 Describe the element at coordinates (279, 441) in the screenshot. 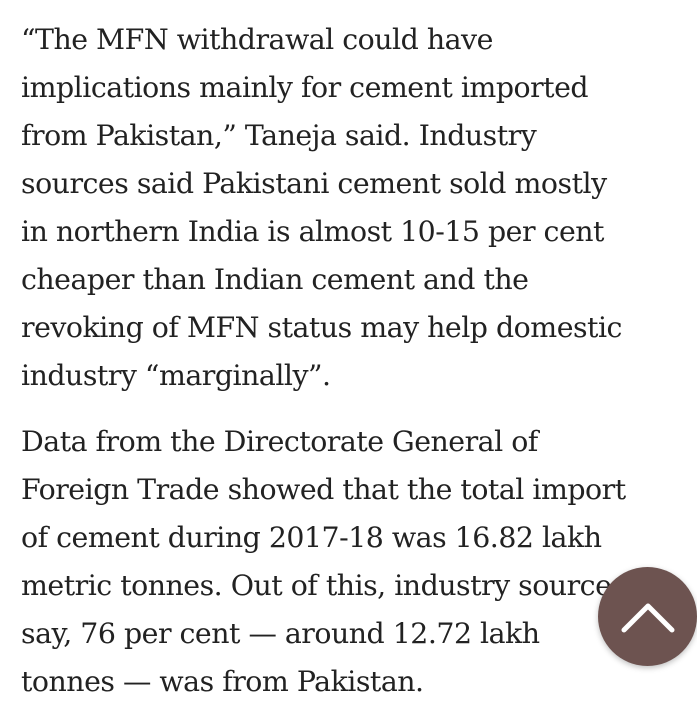

I see `text-line: Data from the Directorate General of` at that location.